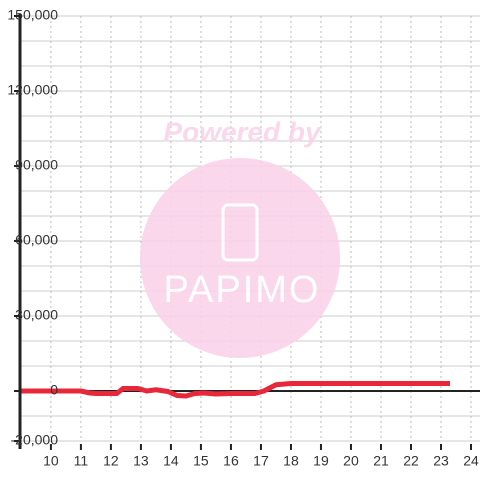 The width and height of the screenshot is (480, 480). What do you see at coordinates (51, 461) in the screenshot?
I see `x-tick-label: 10` at bounding box center [51, 461].